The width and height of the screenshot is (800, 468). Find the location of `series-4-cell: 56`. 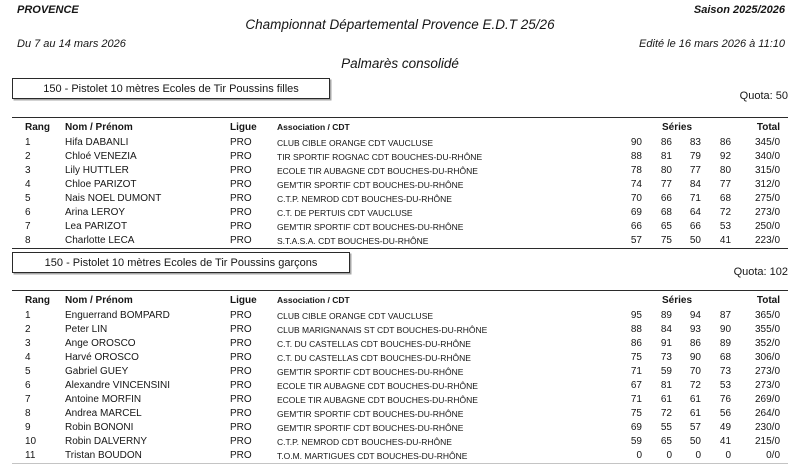

series-4-cell: 56 is located at coordinates (725, 413).